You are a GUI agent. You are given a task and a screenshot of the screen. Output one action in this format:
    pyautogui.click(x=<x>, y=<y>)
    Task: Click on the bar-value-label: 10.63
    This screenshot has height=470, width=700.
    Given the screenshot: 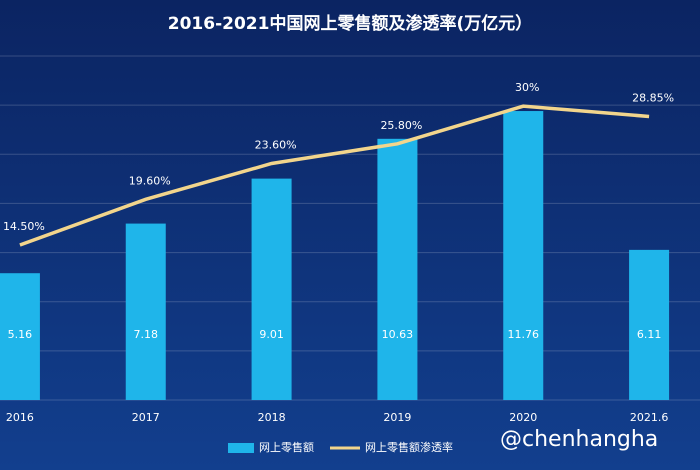 What is the action you would take?
    pyautogui.click(x=398, y=334)
    